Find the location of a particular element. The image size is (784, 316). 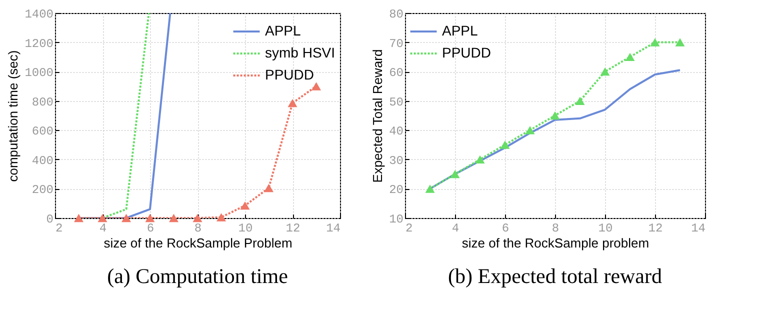

y-tick-label: 1400 is located at coordinates (39, 15).